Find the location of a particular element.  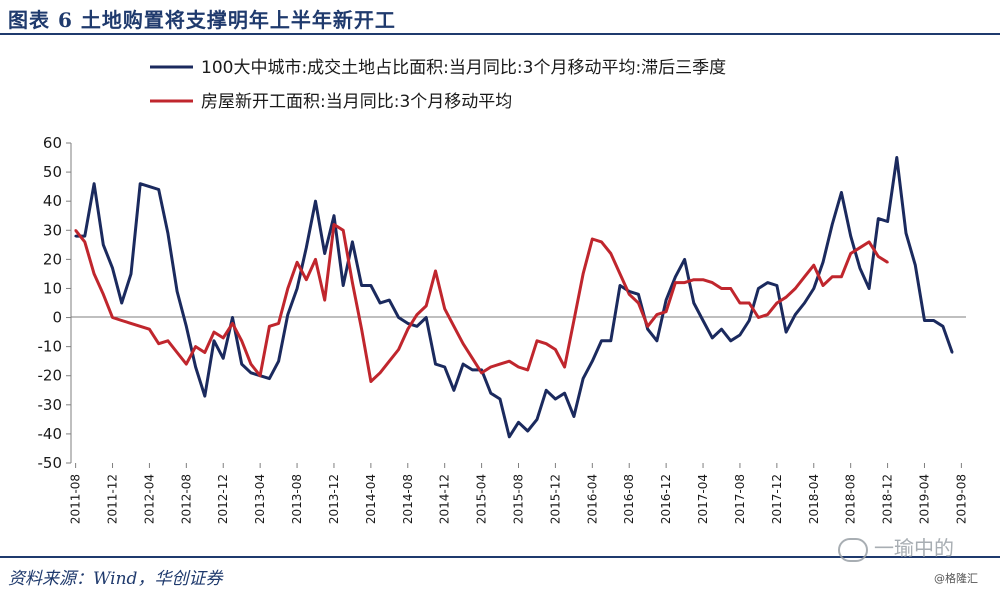

y-tick-label: 60 is located at coordinates (52, 143).